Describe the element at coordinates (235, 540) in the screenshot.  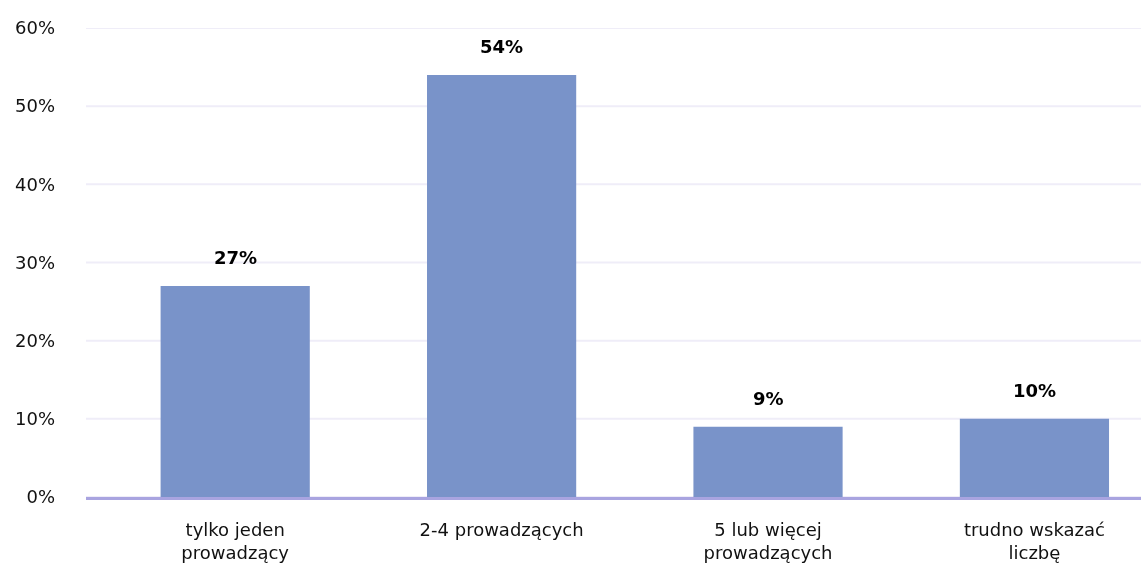
I see `x-tick-label: tylko jeden prowadzący` at that location.